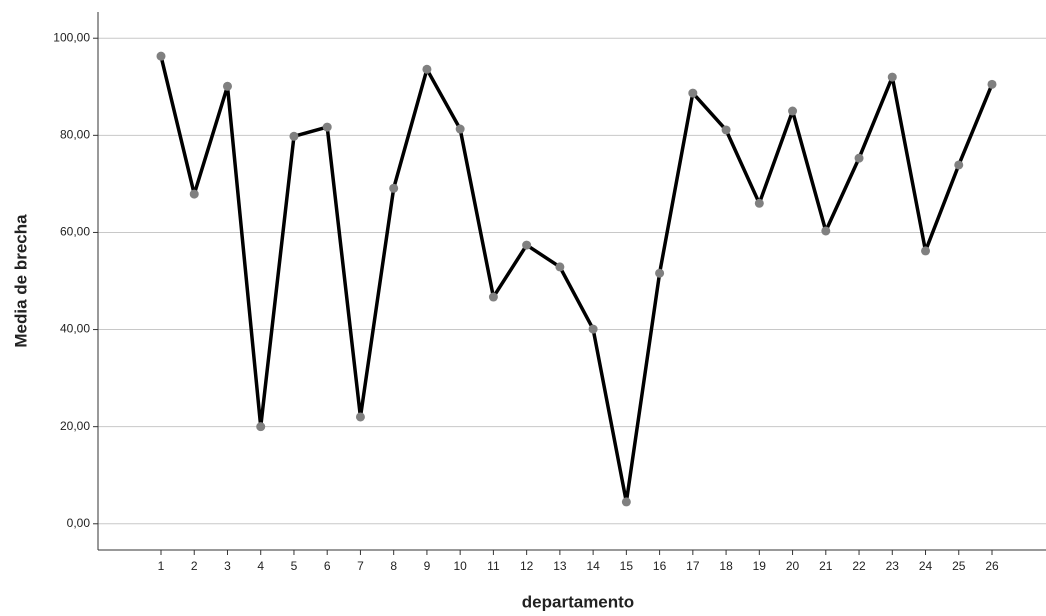 The width and height of the screenshot is (1046, 616). What do you see at coordinates (161, 566) in the screenshot?
I see `x-tick-label: 1` at bounding box center [161, 566].